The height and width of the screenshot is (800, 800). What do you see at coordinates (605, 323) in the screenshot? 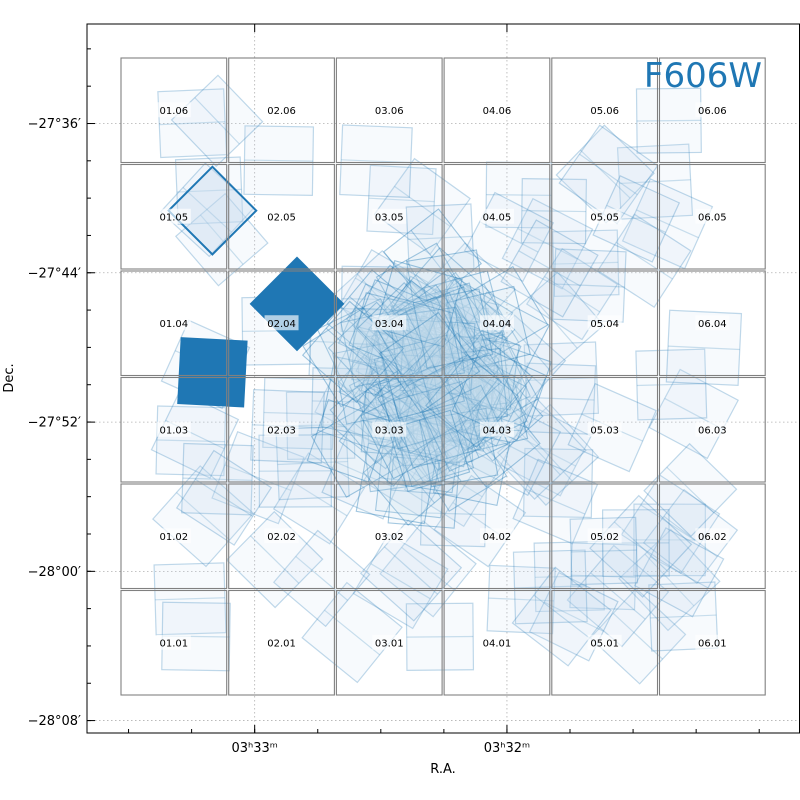
I see `tile-05.04: 05.04` at bounding box center [605, 323].